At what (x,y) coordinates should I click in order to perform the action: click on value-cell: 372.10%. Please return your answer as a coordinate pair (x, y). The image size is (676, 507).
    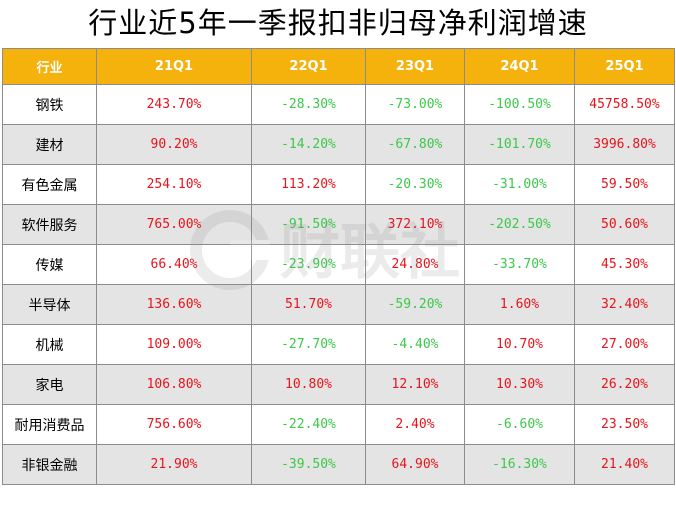
    Looking at the image, I should click on (415, 224).